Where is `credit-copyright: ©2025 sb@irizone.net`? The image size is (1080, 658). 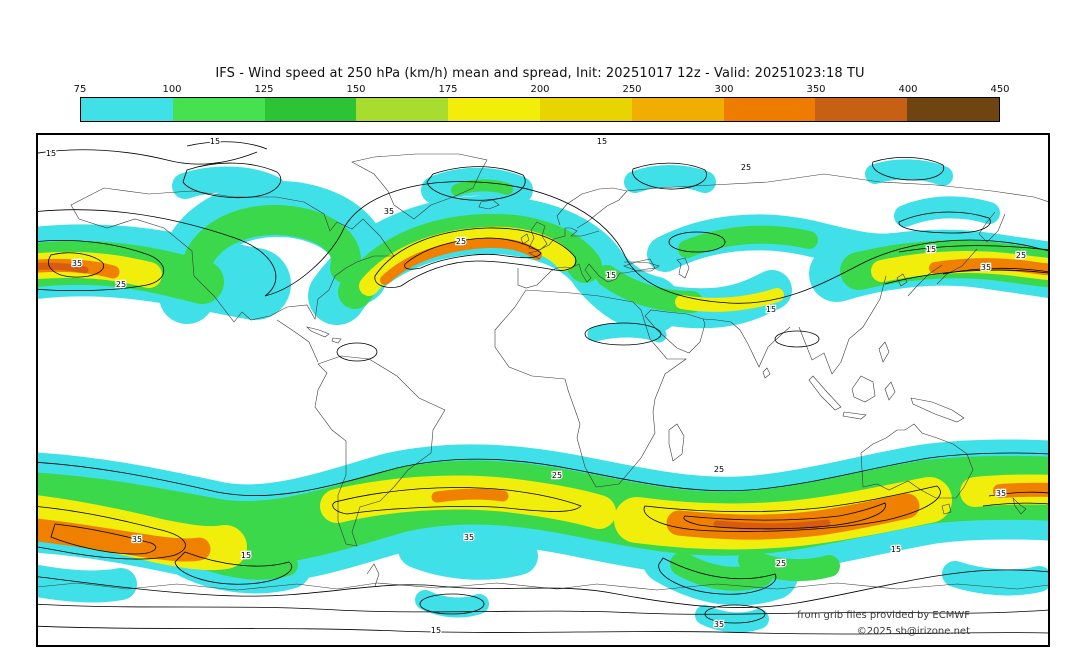
credit-copyright: ©2025 sb@irizone.net is located at coordinates (913, 631).